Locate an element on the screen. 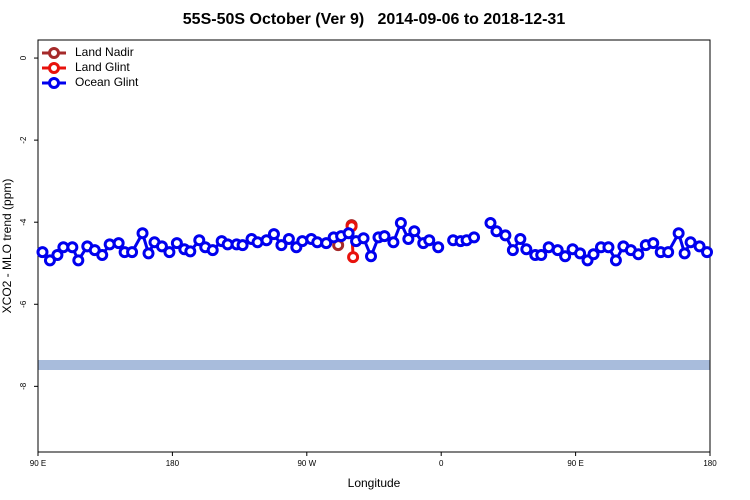  x-axis-label: Longitude is located at coordinates (374, 483).